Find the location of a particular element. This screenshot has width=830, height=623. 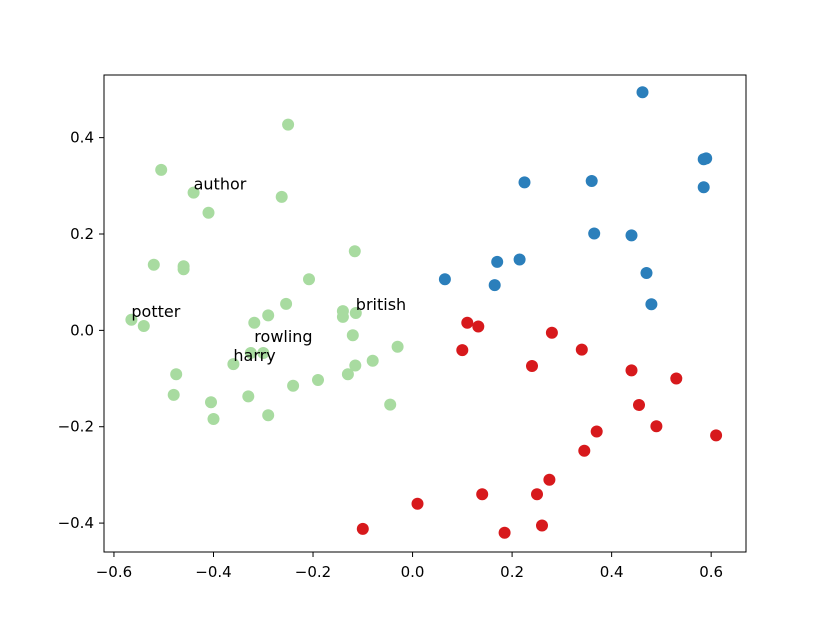

word-label-harry: harry is located at coordinates (254, 355).